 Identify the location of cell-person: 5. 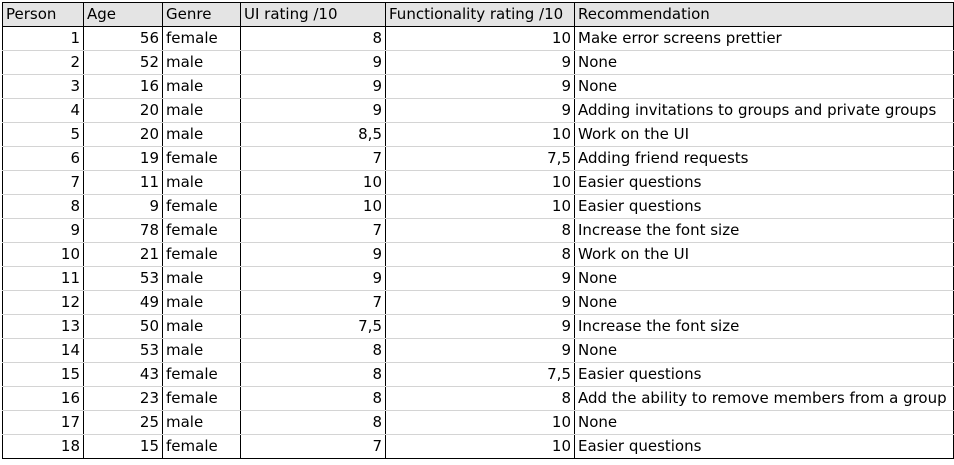
(43, 134).